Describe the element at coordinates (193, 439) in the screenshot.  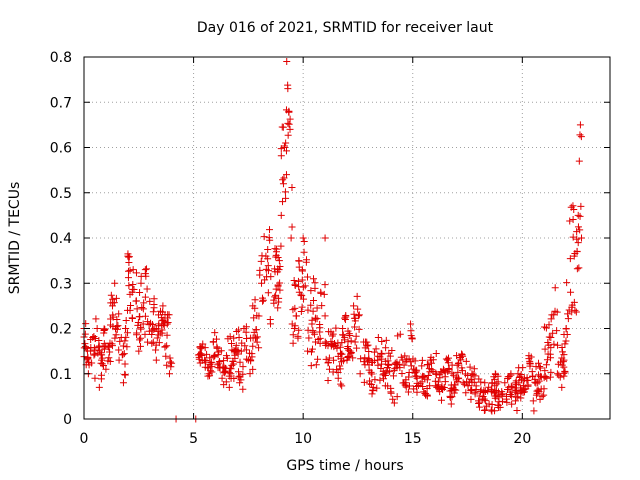
I see `x-tick-label: 5` at that location.